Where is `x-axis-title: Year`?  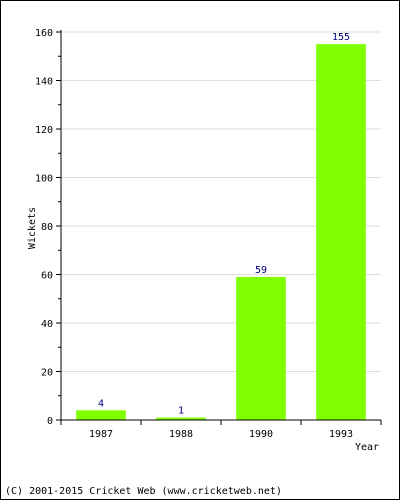 x-axis-title: Year is located at coordinates (367, 447).